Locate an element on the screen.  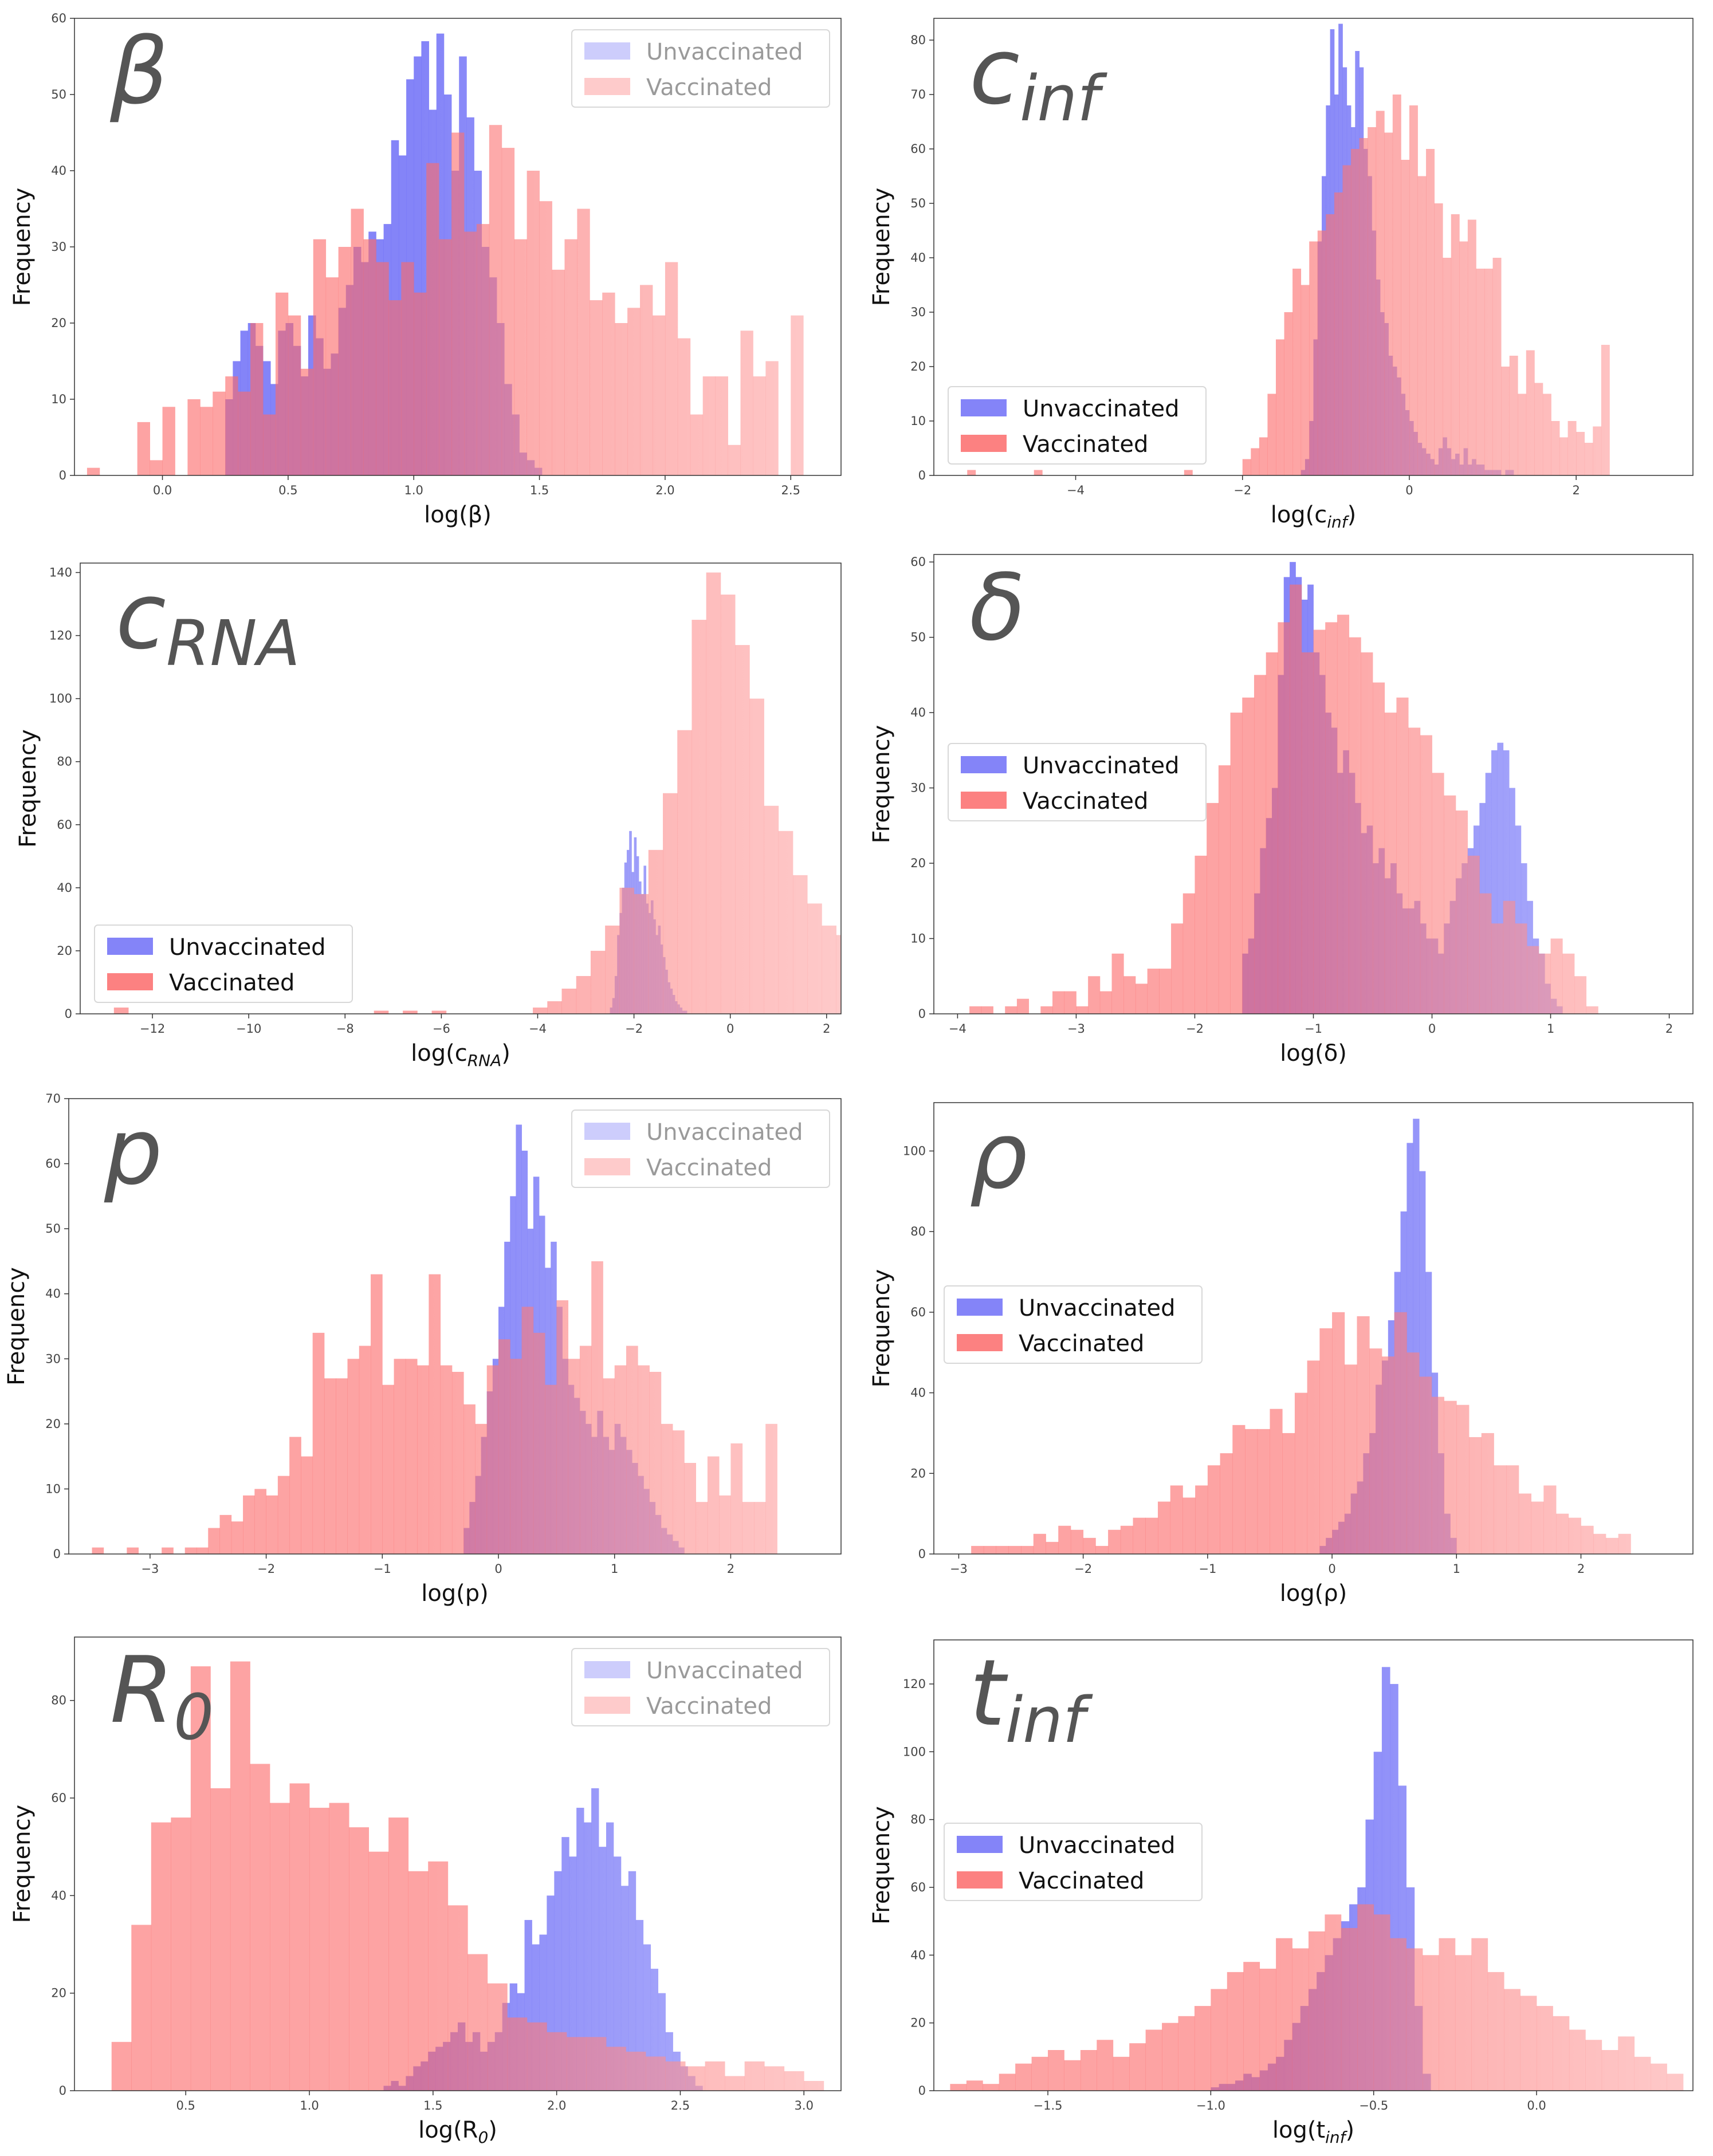
x-axis-label: log(ρ) is located at coordinates (1313, 1593).